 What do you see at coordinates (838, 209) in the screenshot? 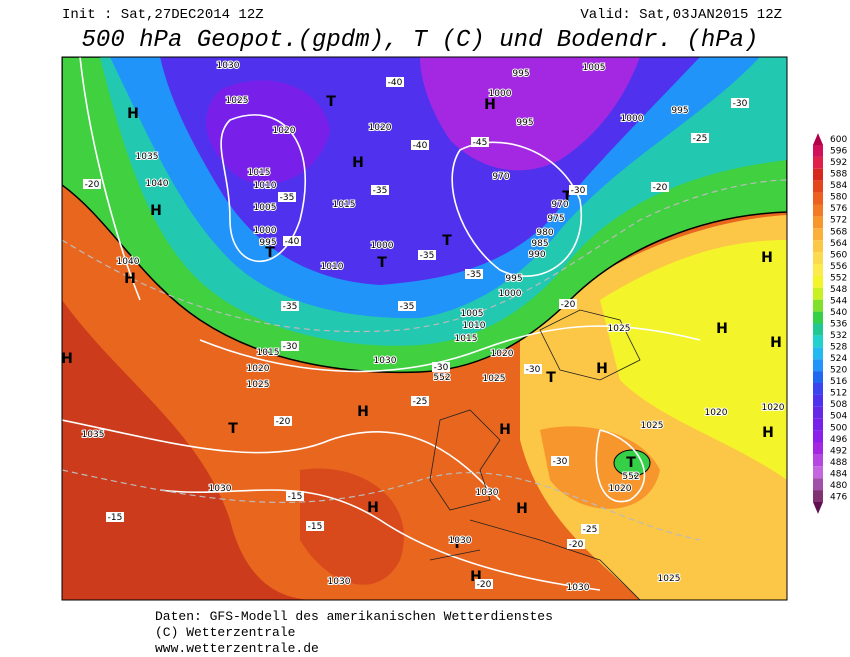
I see `colorbar-label: 576` at bounding box center [838, 209].